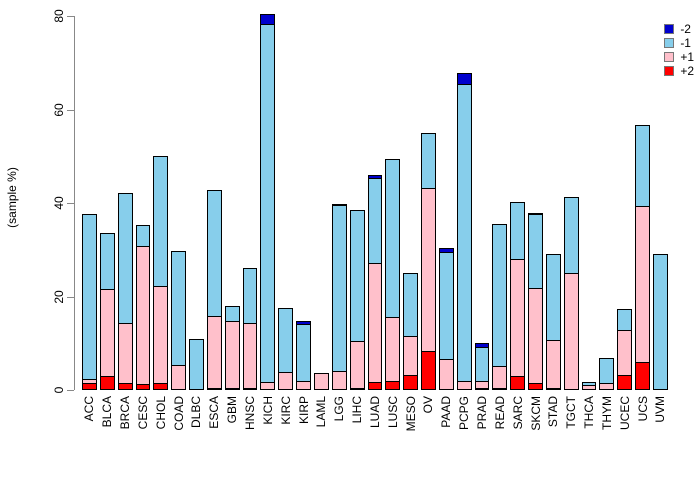 The width and height of the screenshot is (700, 480). Describe the element at coordinates (464, 413) in the screenshot. I see `x-tick-label-pcpg: PCPG` at that location.